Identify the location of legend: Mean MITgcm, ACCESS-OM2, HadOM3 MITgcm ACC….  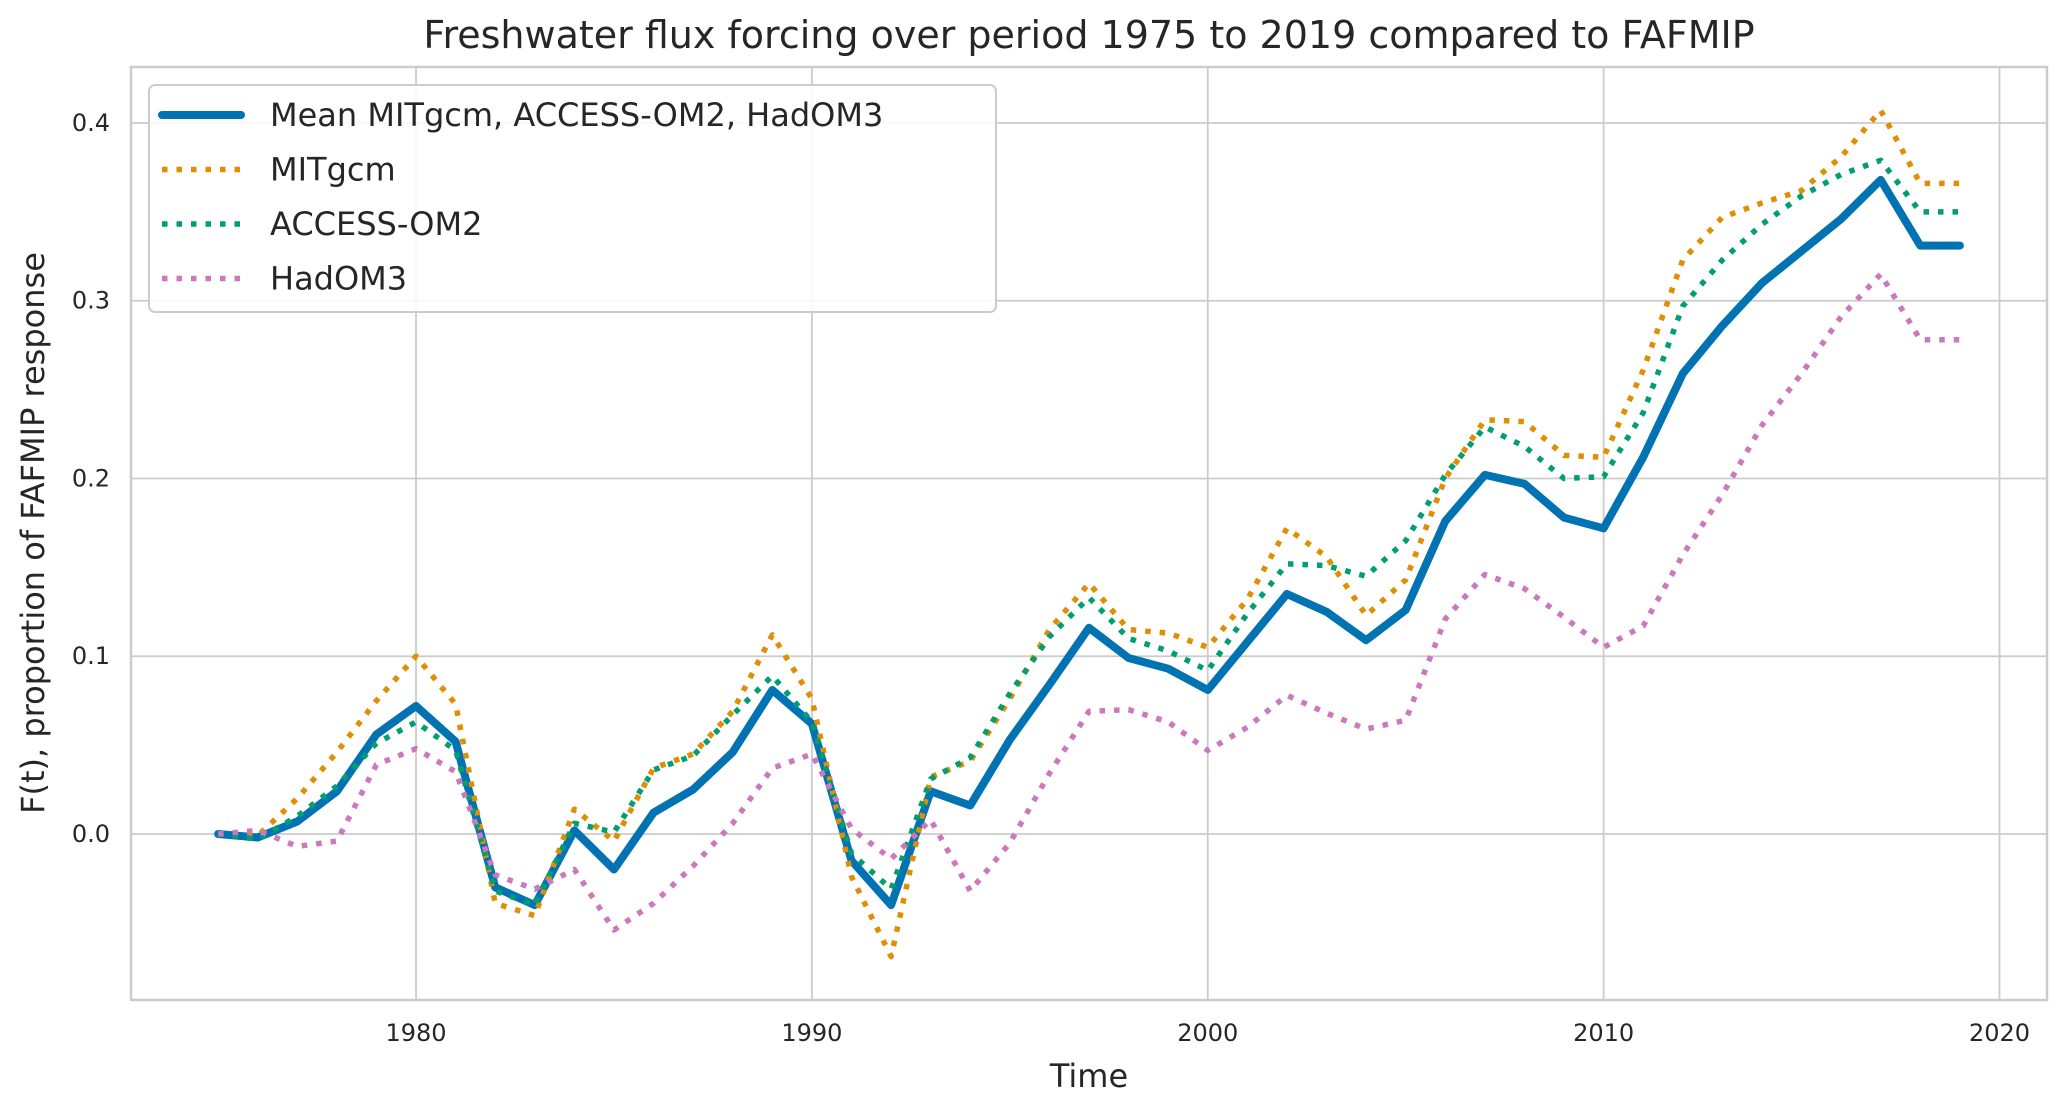
(572, 198).